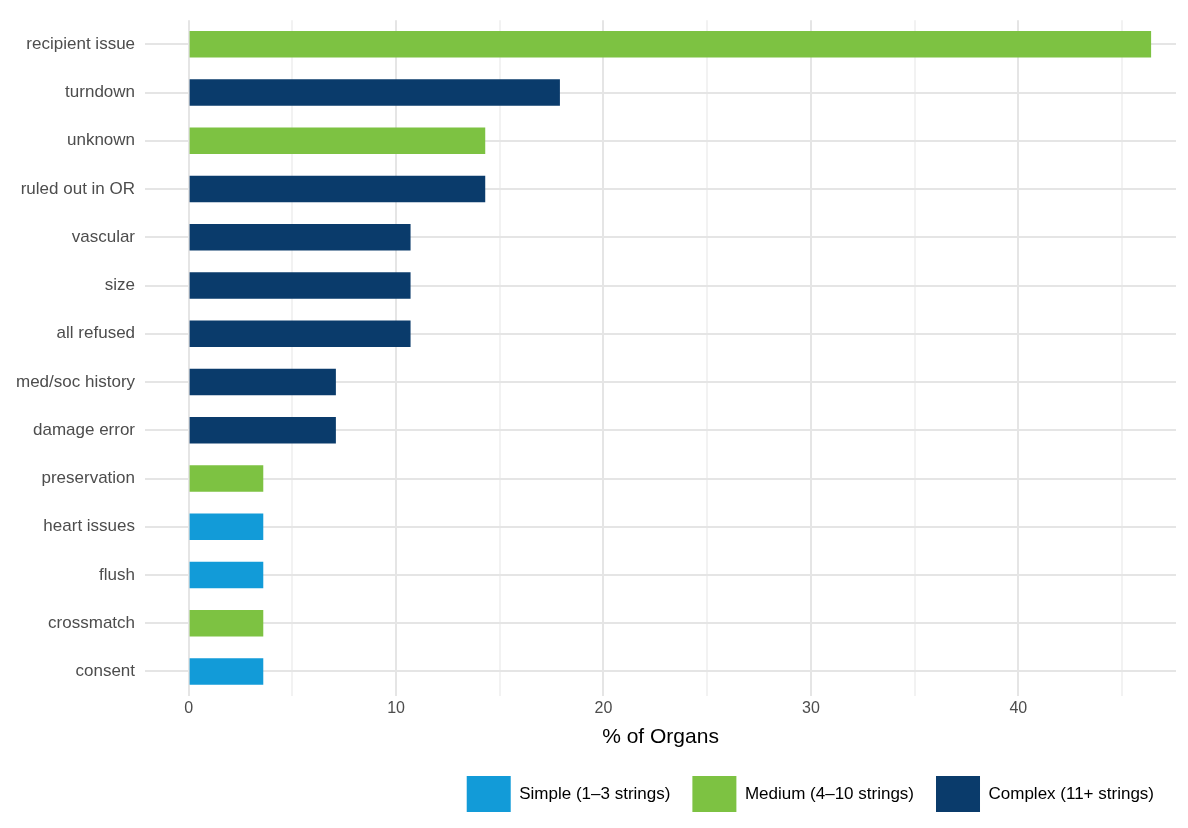  What do you see at coordinates (92, 622) in the screenshot?
I see `y-tick-label: crossmatch` at bounding box center [92, 622].